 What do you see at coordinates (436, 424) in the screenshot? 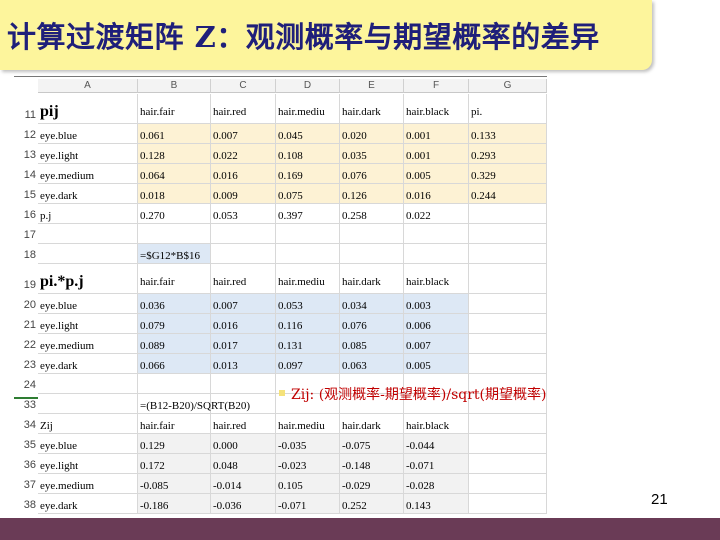
I see `cell-f34: hair.black` at bounding box center [436, 424].